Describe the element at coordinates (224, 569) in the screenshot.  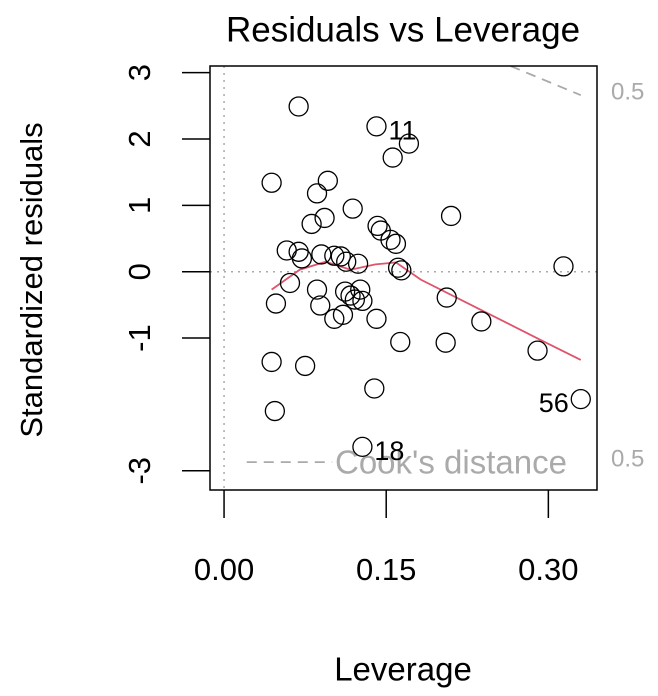
I see `x-tick-label: 0.00` at that location.